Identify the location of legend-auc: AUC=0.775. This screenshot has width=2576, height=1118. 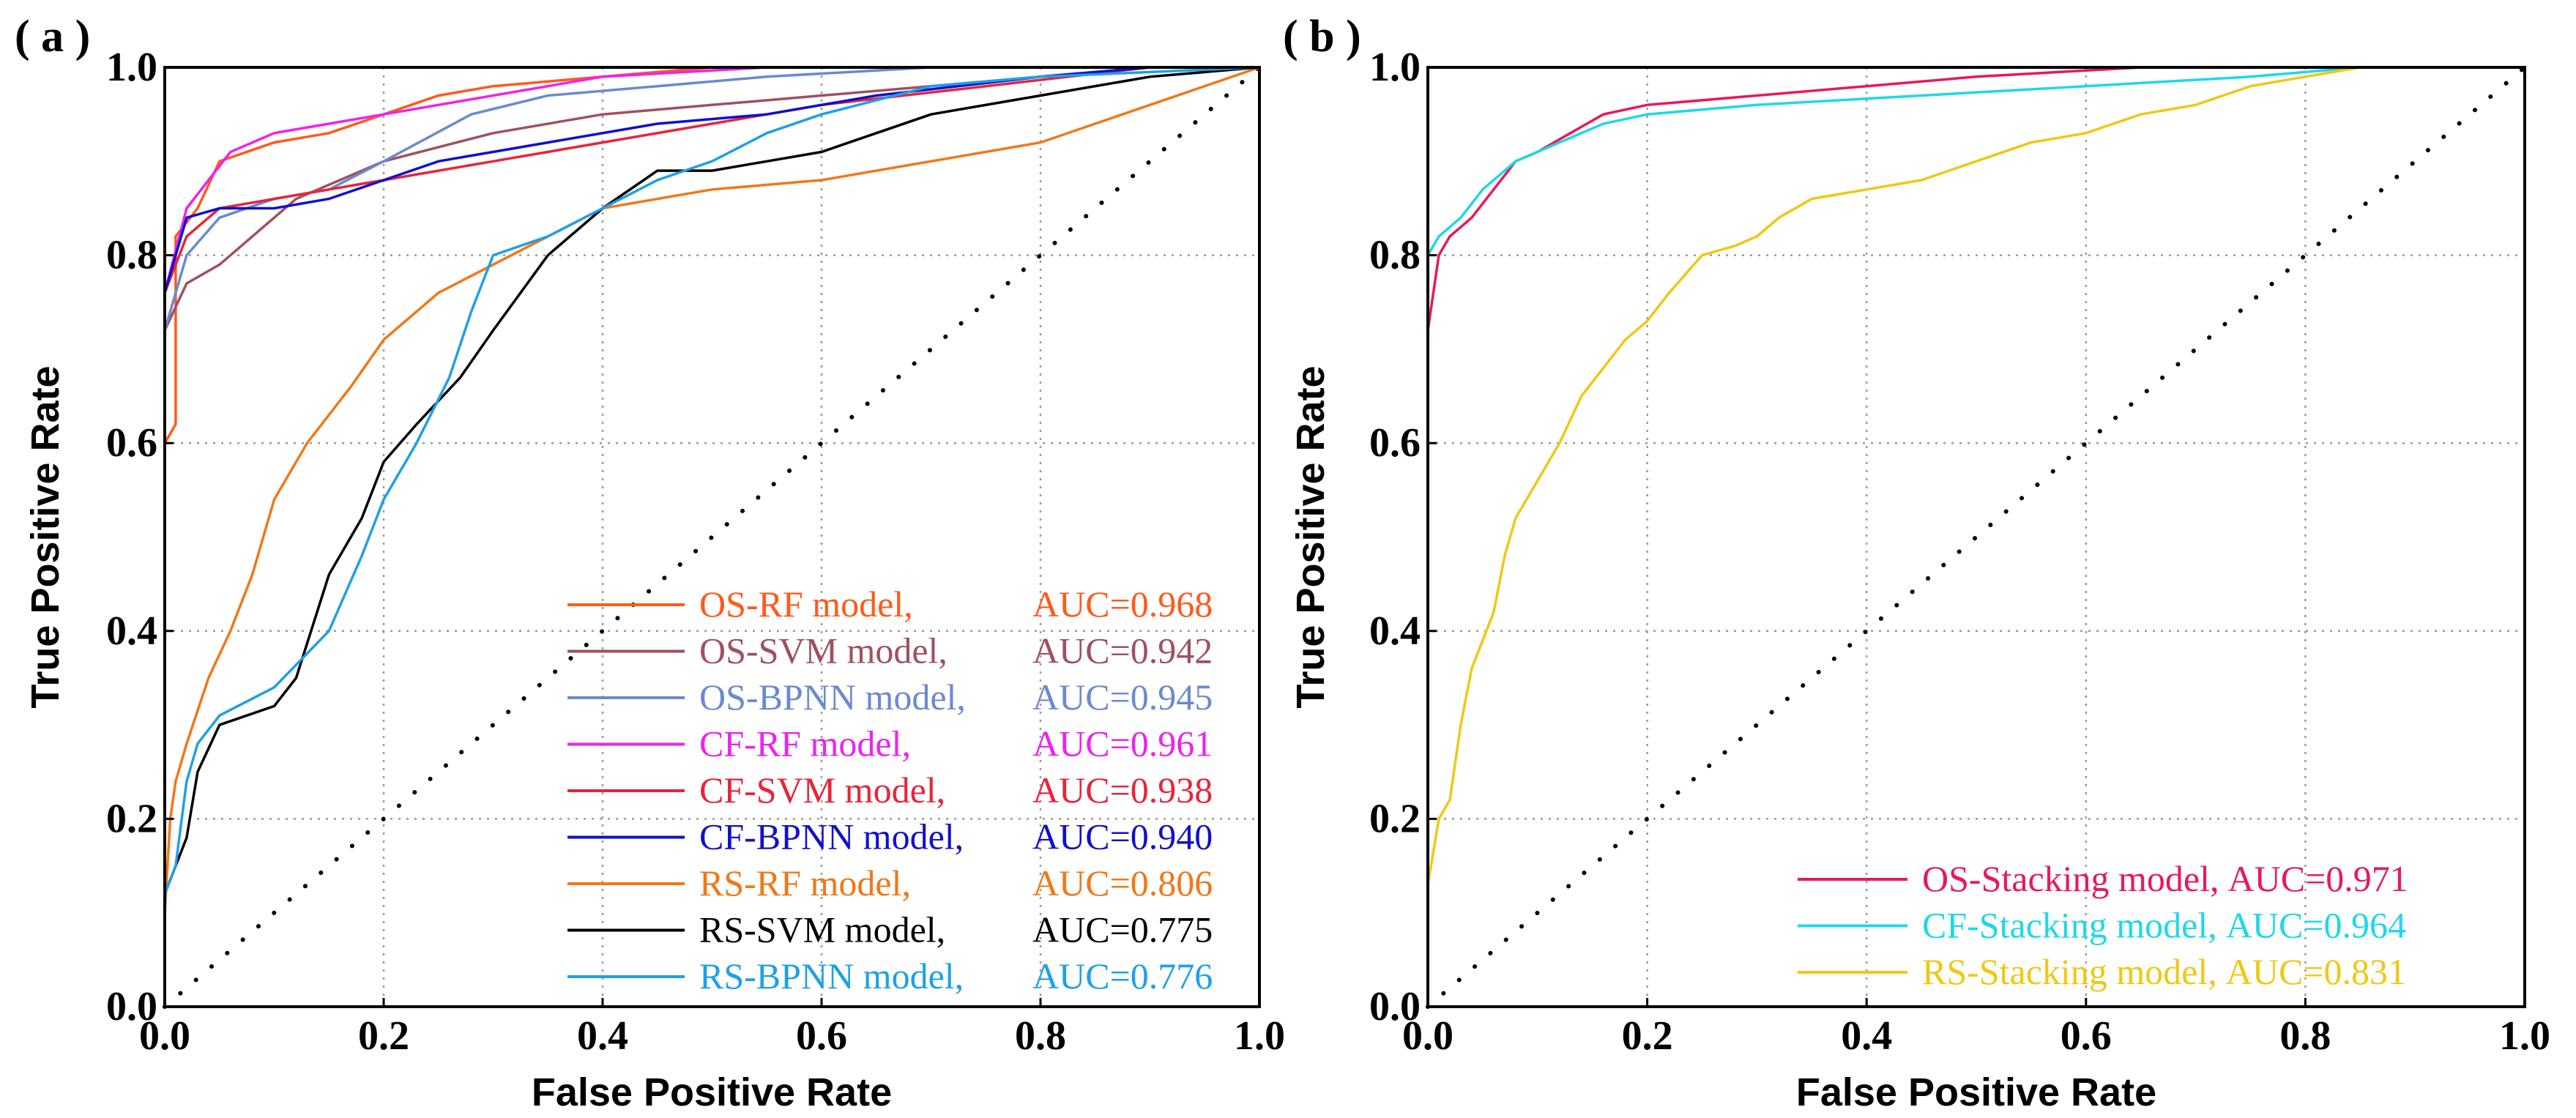
(1122, 929).